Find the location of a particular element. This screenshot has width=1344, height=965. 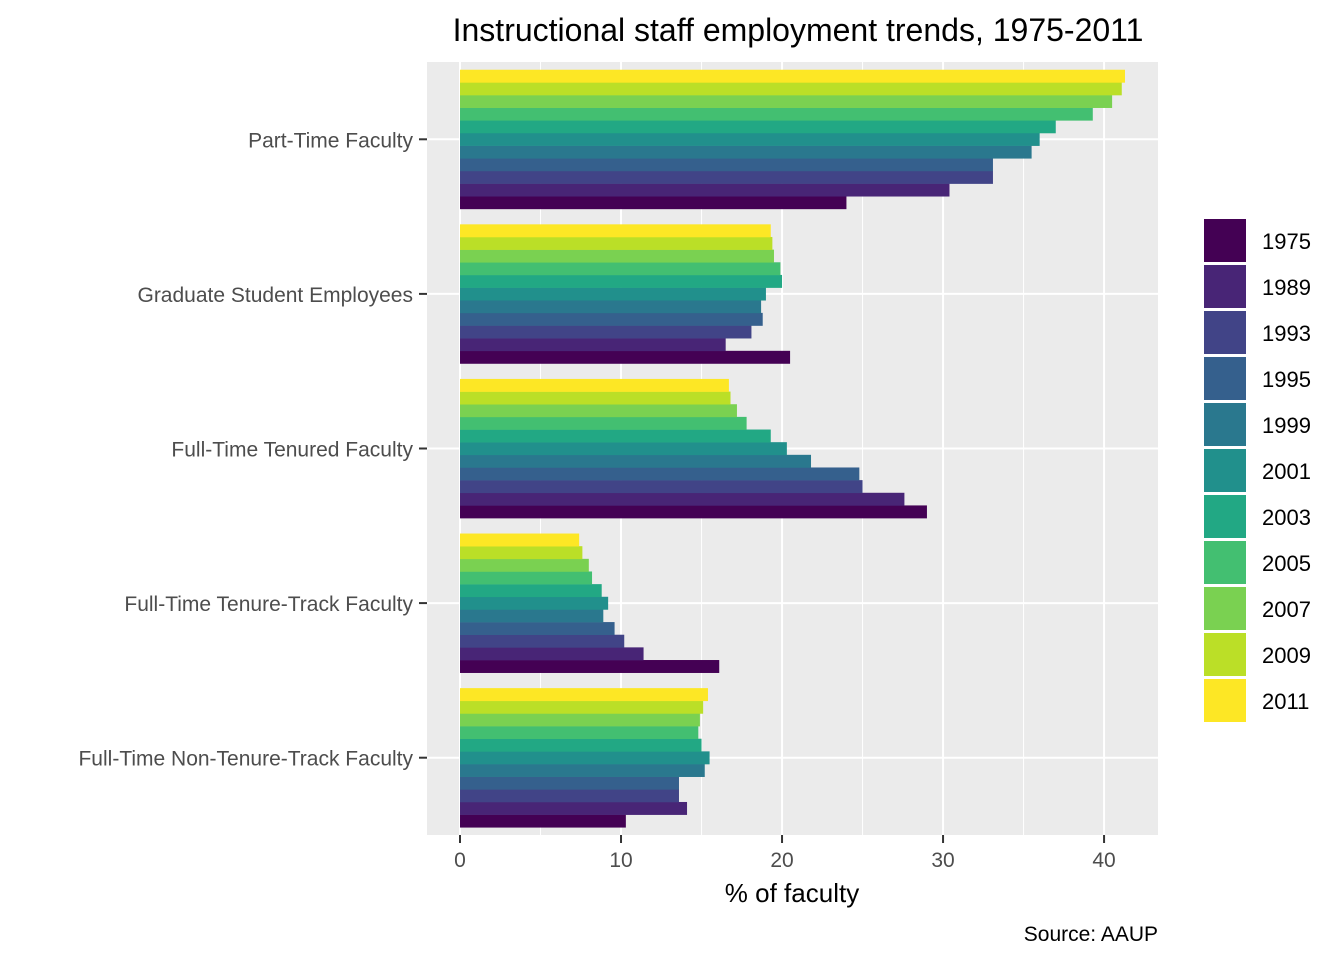

legend-key-1995 is located at coordinates (1225, 378).